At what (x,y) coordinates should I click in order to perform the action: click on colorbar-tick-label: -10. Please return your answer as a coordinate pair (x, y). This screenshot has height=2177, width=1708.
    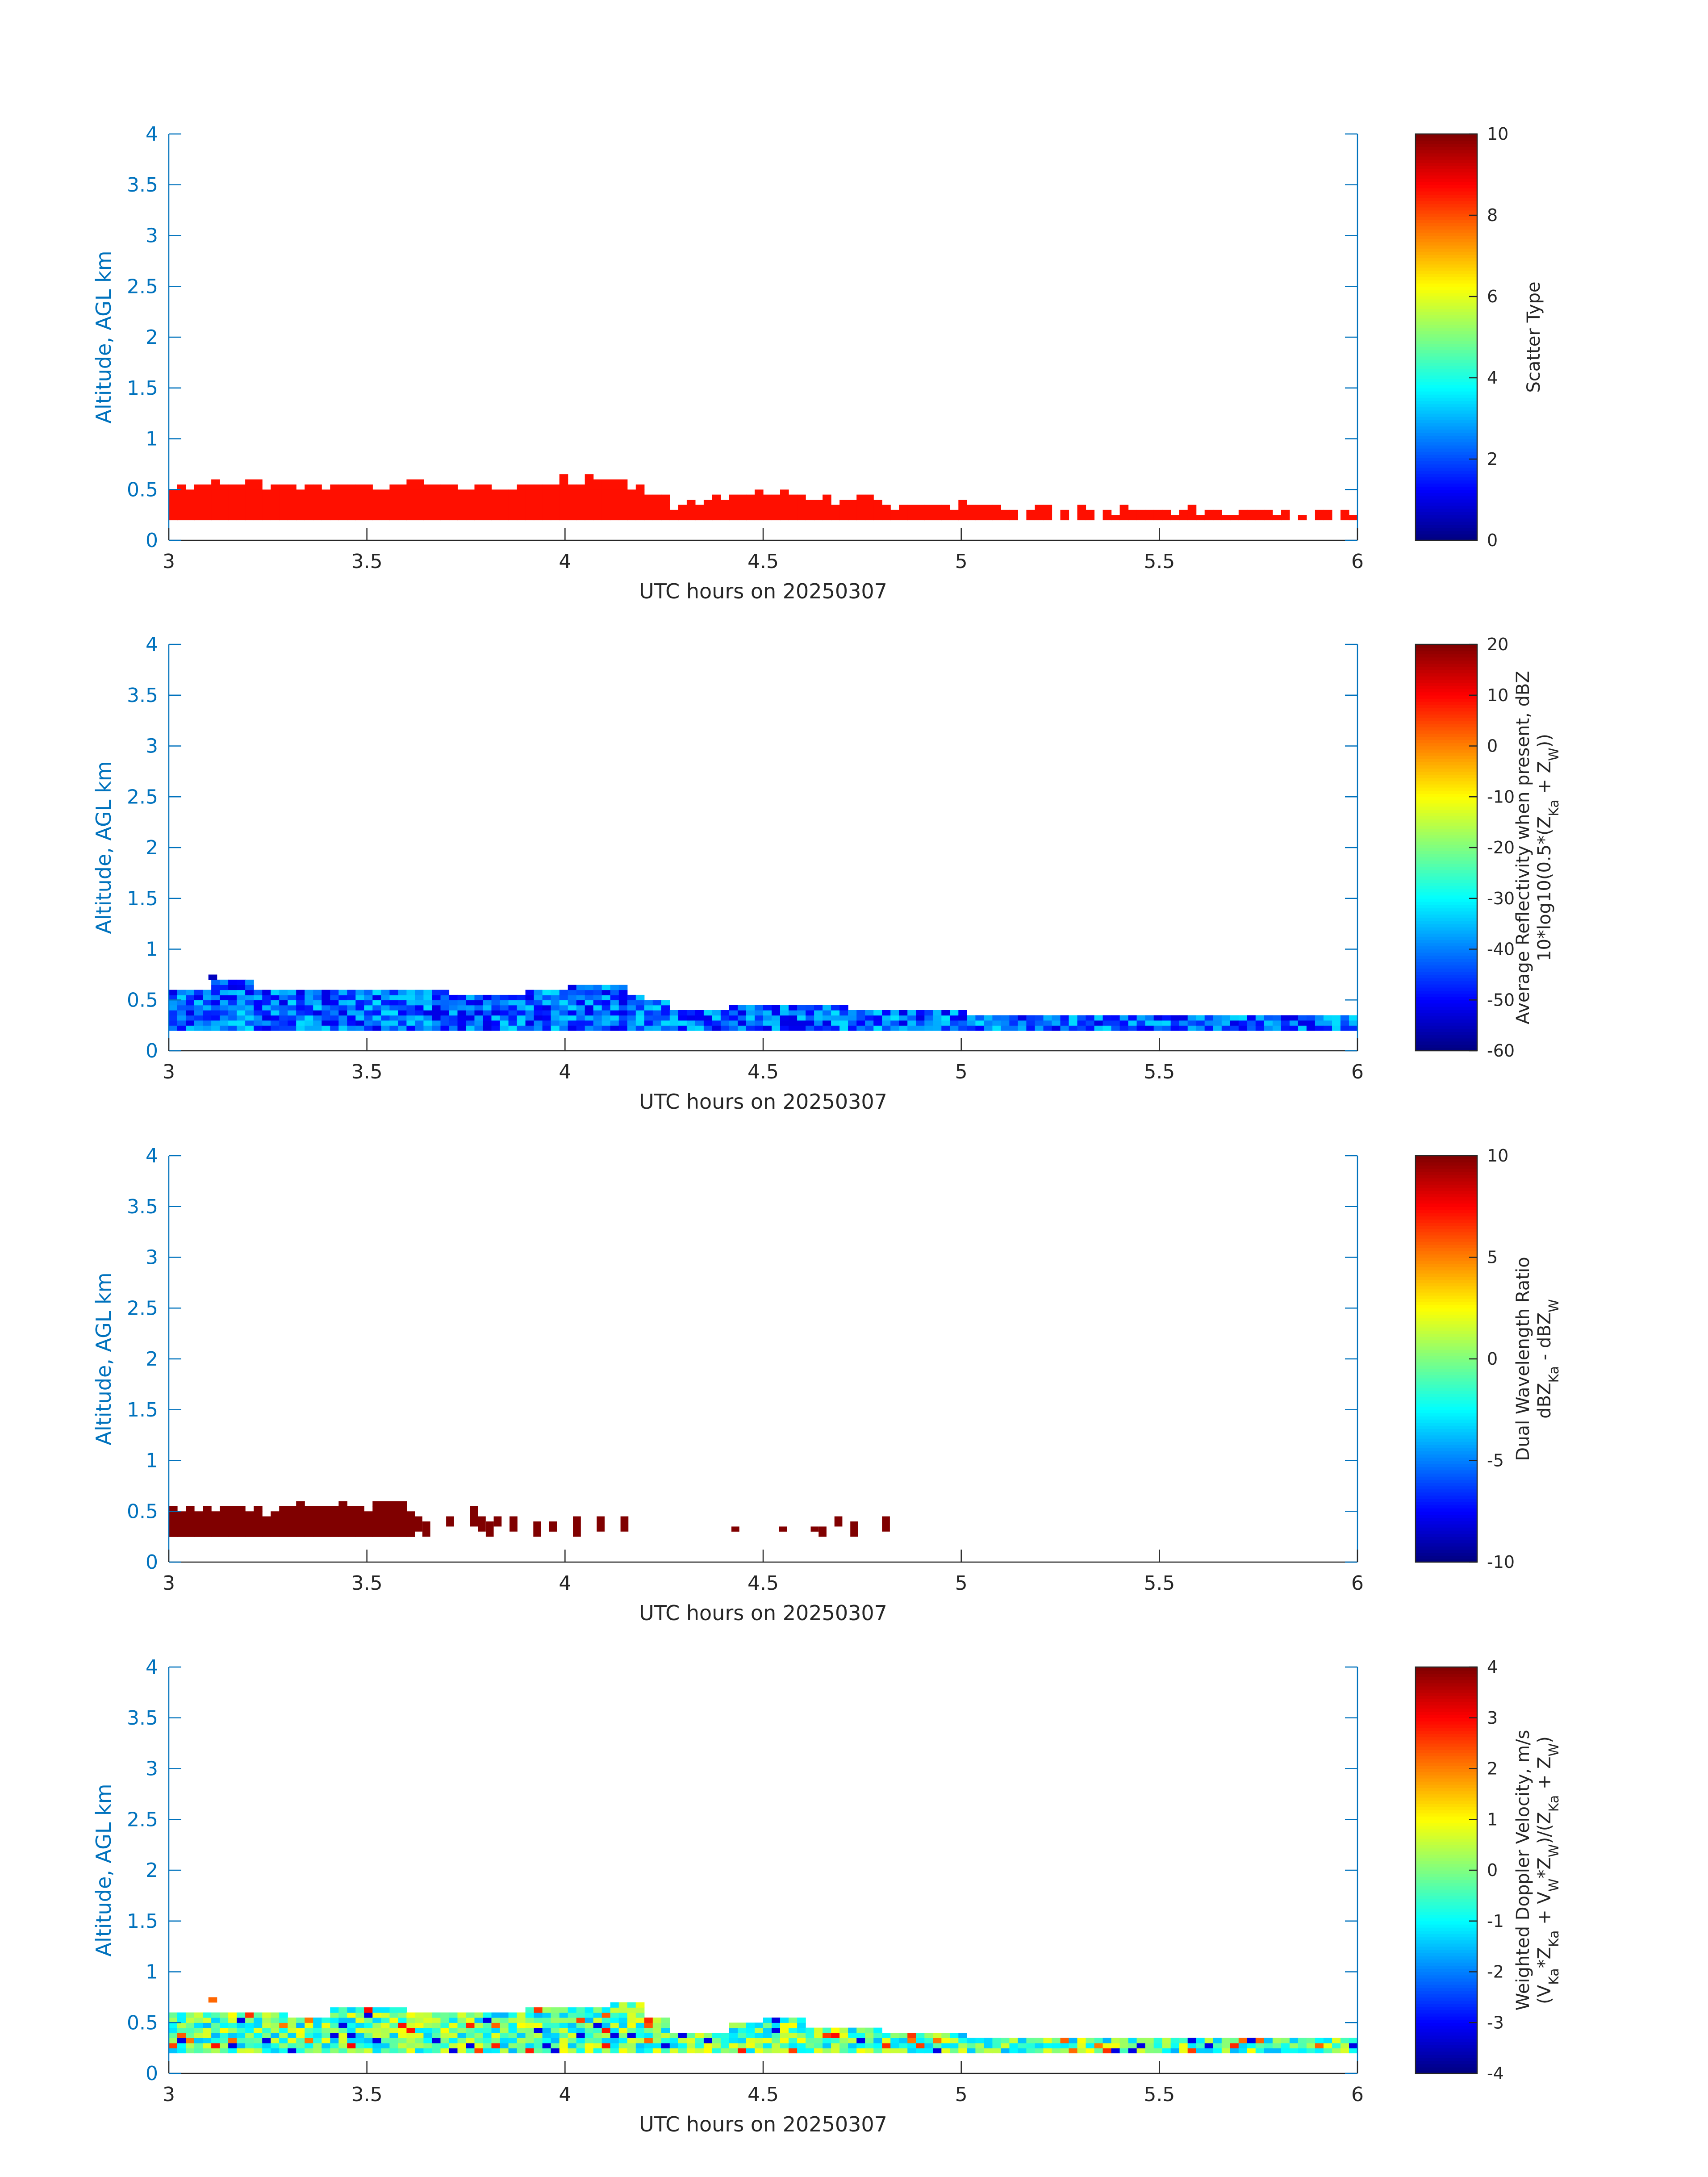
    Looking at the image, I should click on (1501, 796).